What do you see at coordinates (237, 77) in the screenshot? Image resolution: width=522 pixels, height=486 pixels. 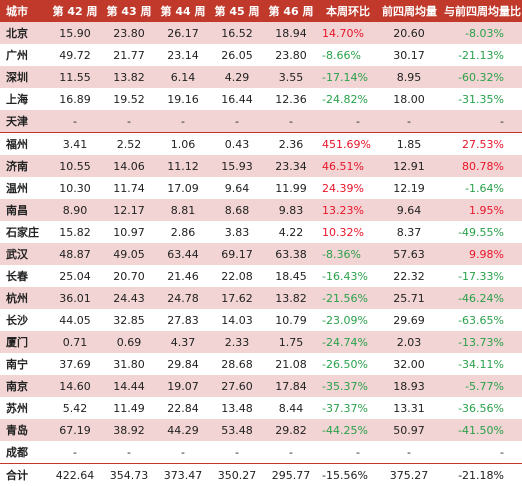 I see `week-45-cell: 4.29` at bounding box center [237, 77].